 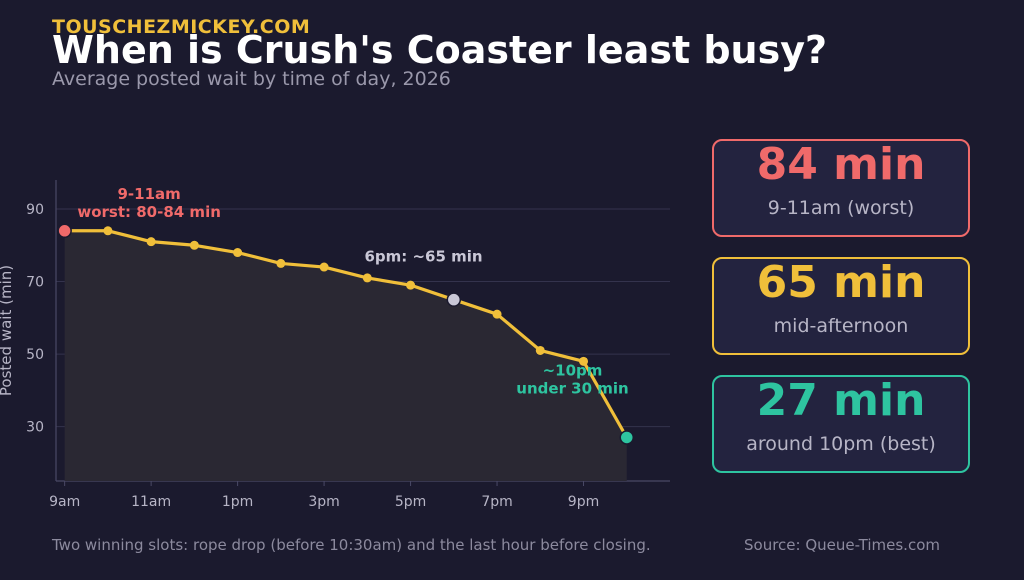 What do you see at coordinates (627, 437) in the screenshot?
I see `highlight-point-best` at bounding box center [627, 437].